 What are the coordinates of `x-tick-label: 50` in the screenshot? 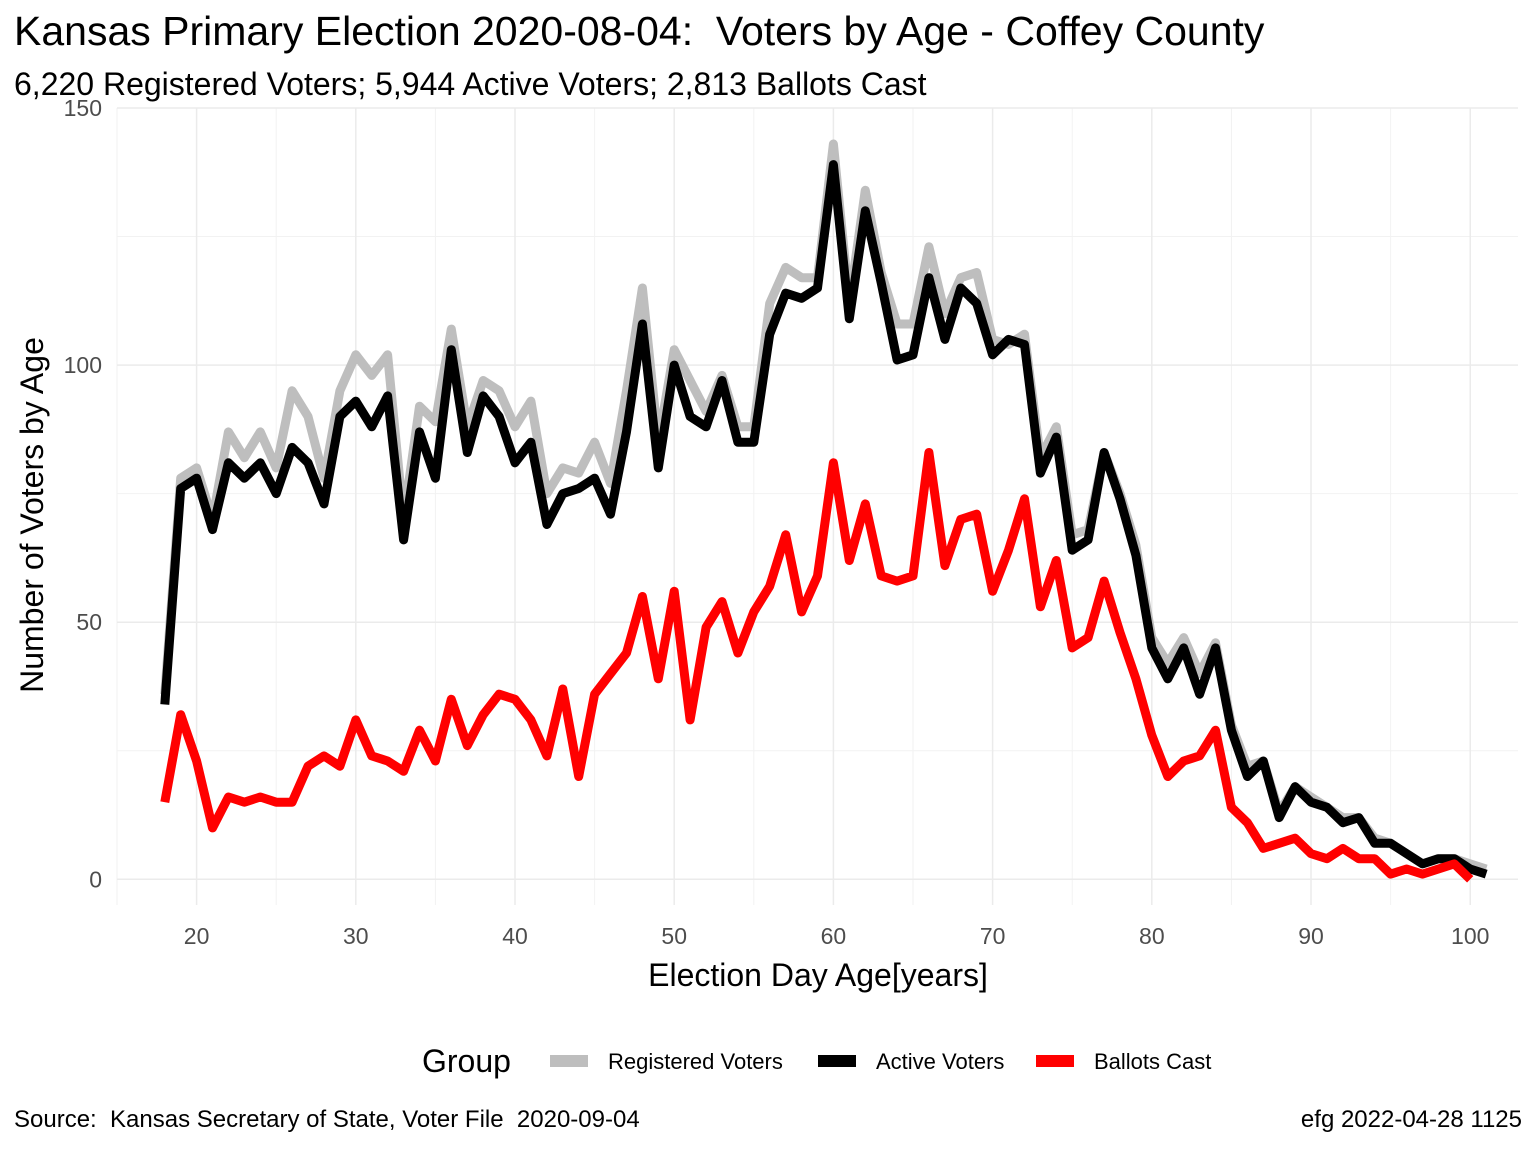 It's located at (674, 936).